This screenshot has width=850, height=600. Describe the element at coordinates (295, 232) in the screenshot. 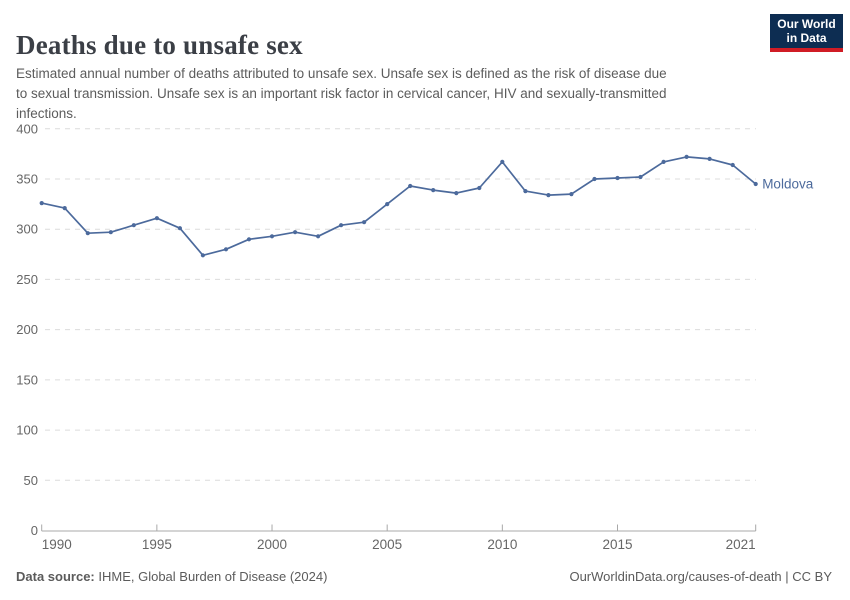

I see `data-point-2001` at that location.